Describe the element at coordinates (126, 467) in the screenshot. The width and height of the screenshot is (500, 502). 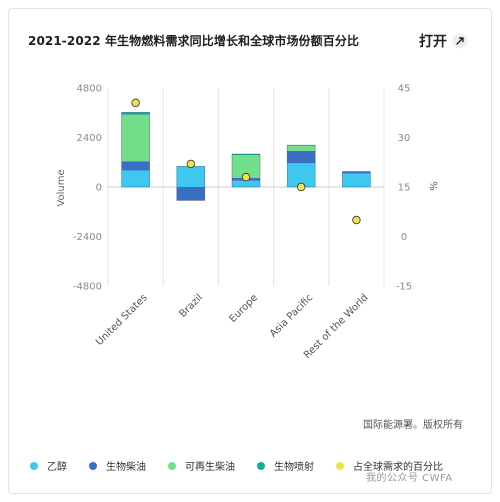
I see `legend-label: 生物柴油` at that location.